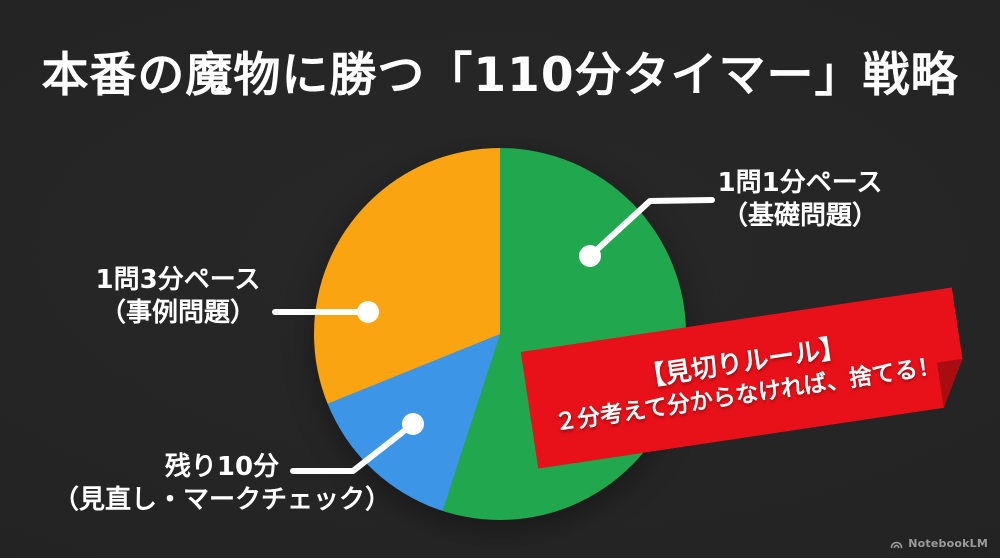 Image resolution: width=1000 pixels, height=558 pixels. I want to click on label-basic-line1: 1問1分ペース, so click(800, 183).